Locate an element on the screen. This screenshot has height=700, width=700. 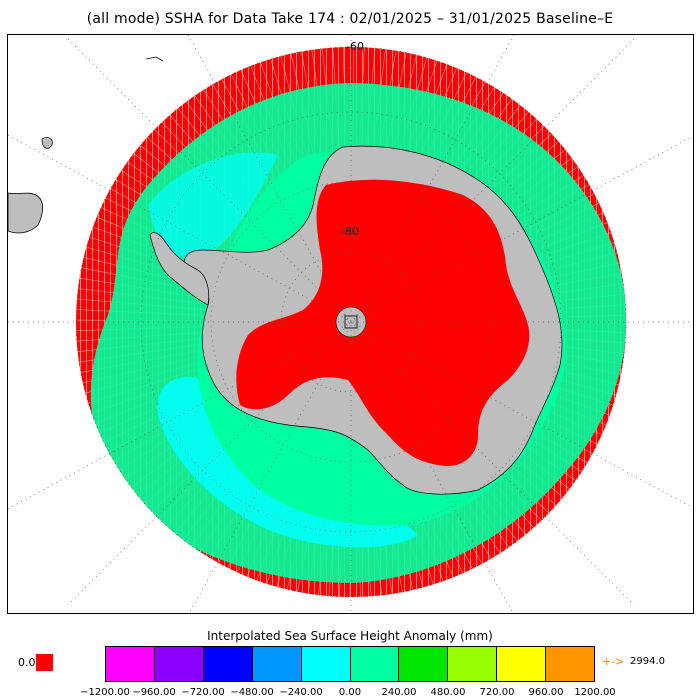
zero-value-swatch is located at coordinates (44, 662).